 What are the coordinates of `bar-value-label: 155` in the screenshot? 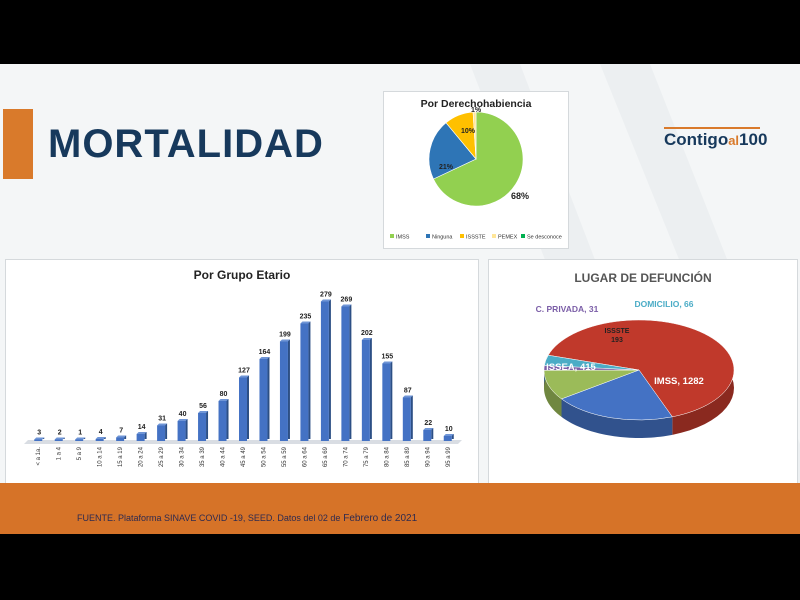 It's located at (387, 357).